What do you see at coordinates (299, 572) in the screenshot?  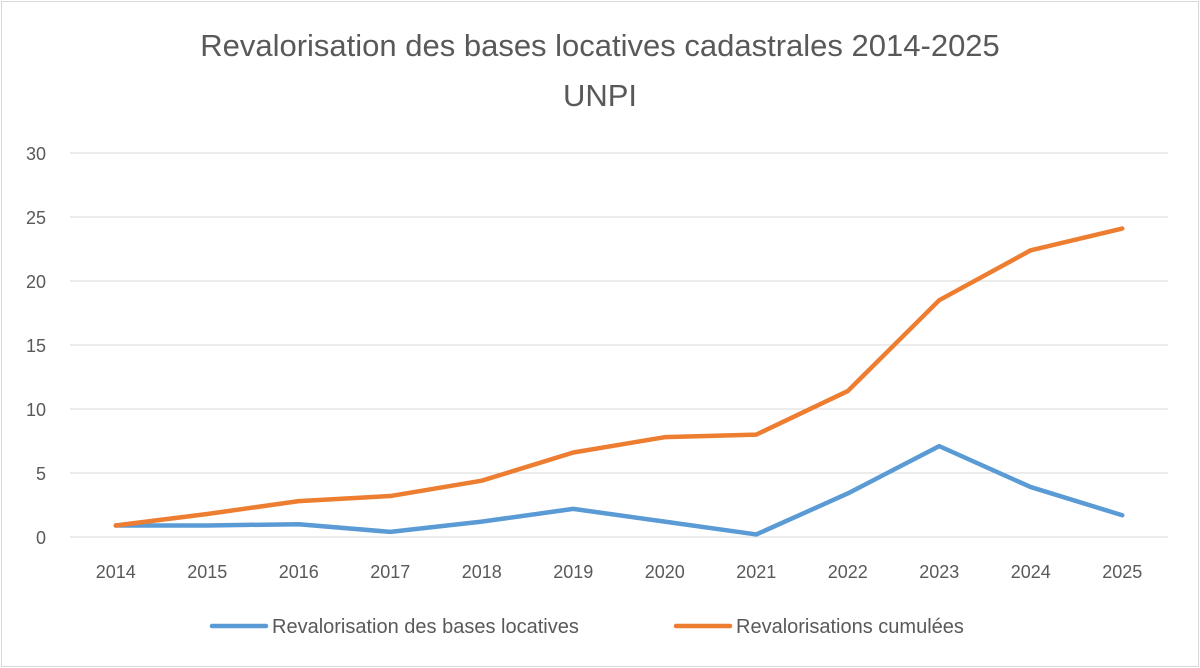 I see `x-tick-label: 2016` at bounding box center [299, 572].